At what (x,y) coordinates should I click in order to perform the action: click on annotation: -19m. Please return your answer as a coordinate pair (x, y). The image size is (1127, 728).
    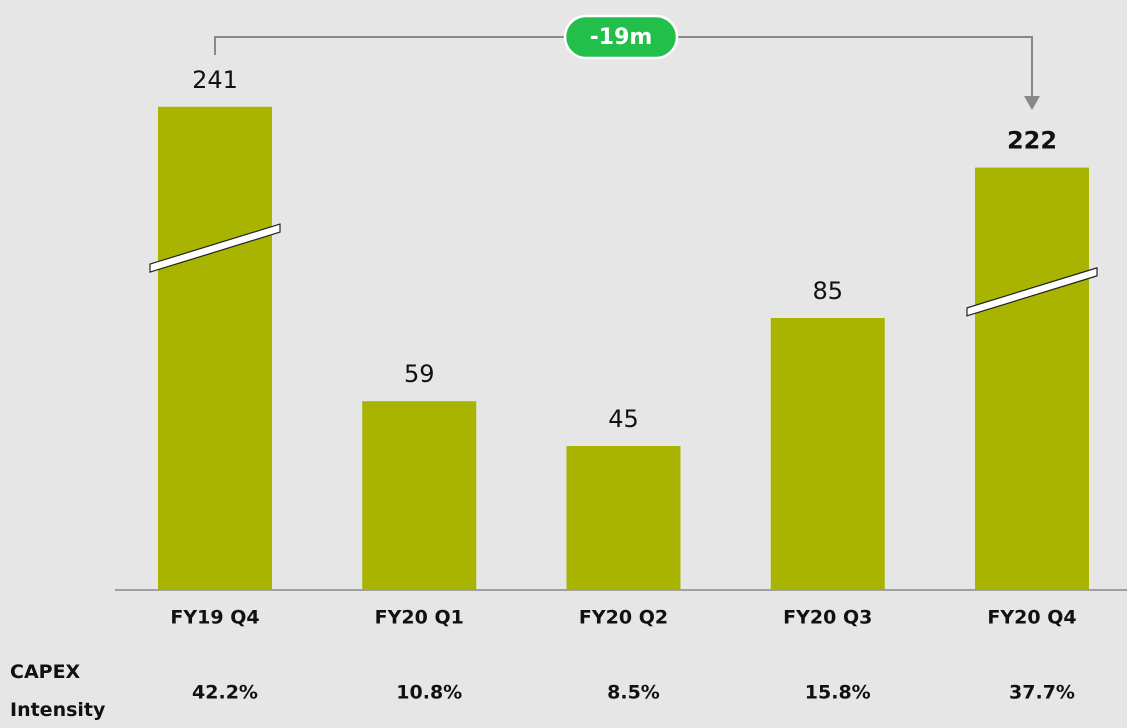
    Looking at the image, I should click on (621, 37).